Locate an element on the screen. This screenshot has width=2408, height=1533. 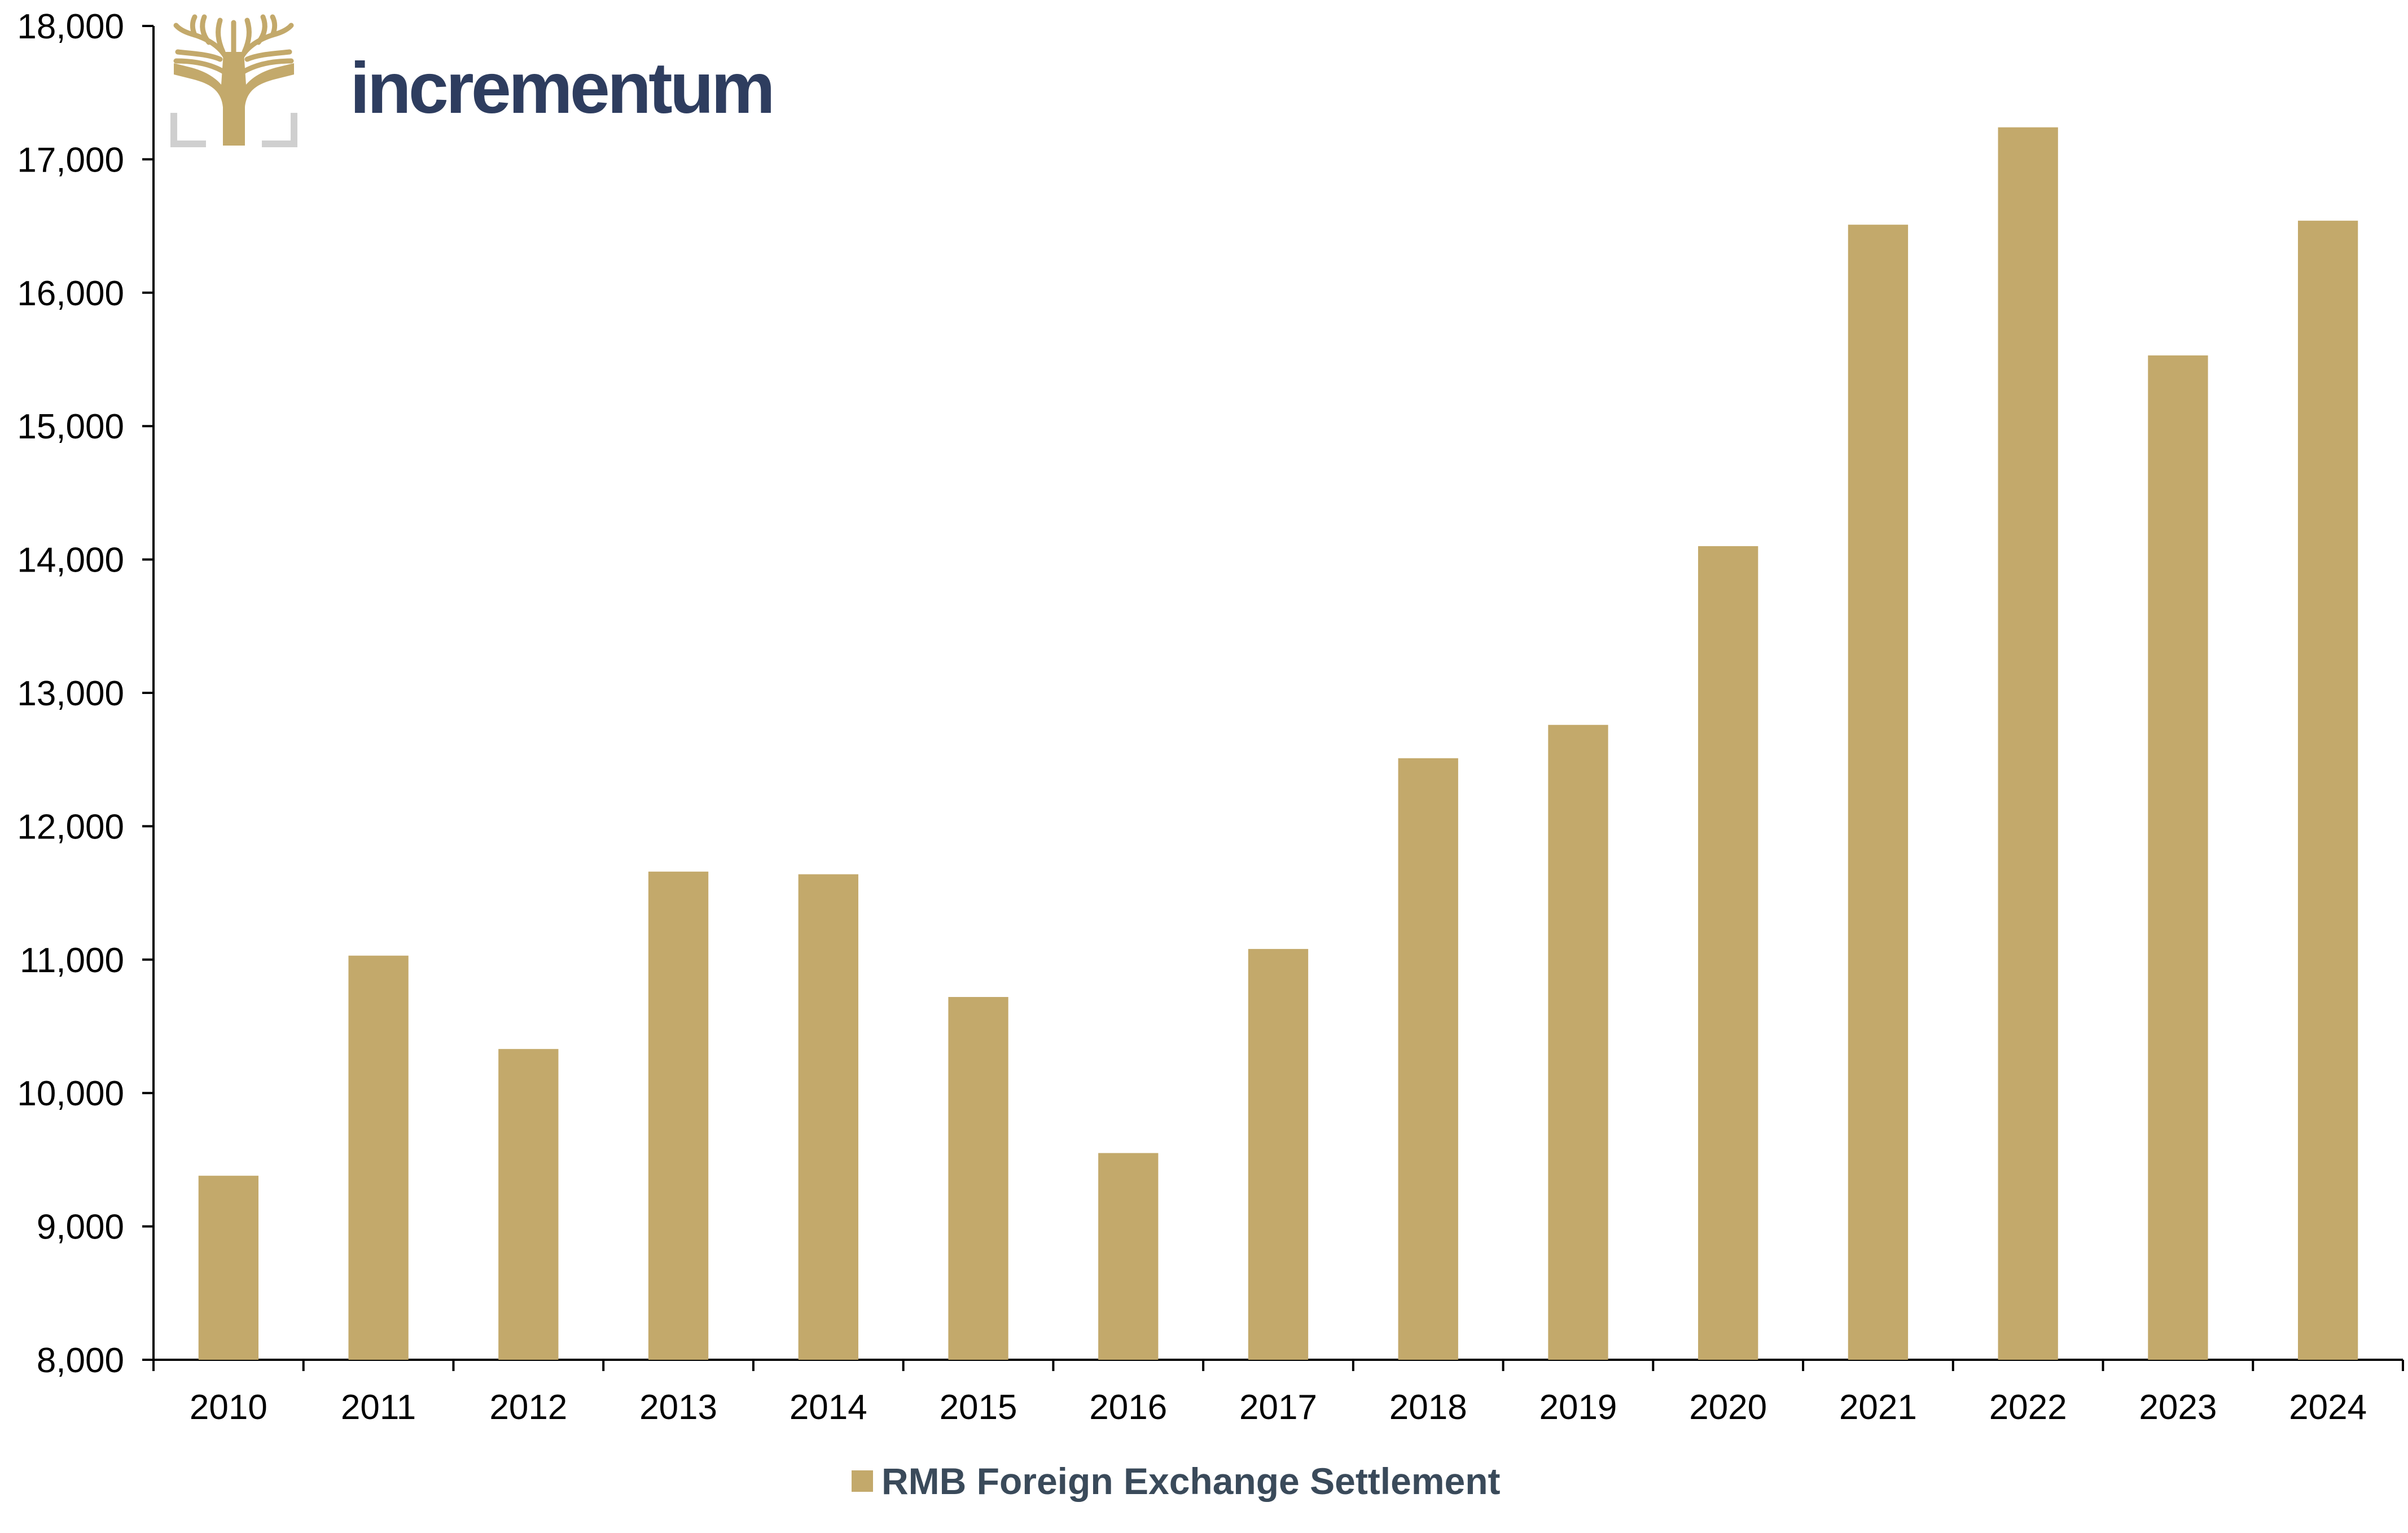
x-tick-label: 2010 is located at coordinates (229, 1407).